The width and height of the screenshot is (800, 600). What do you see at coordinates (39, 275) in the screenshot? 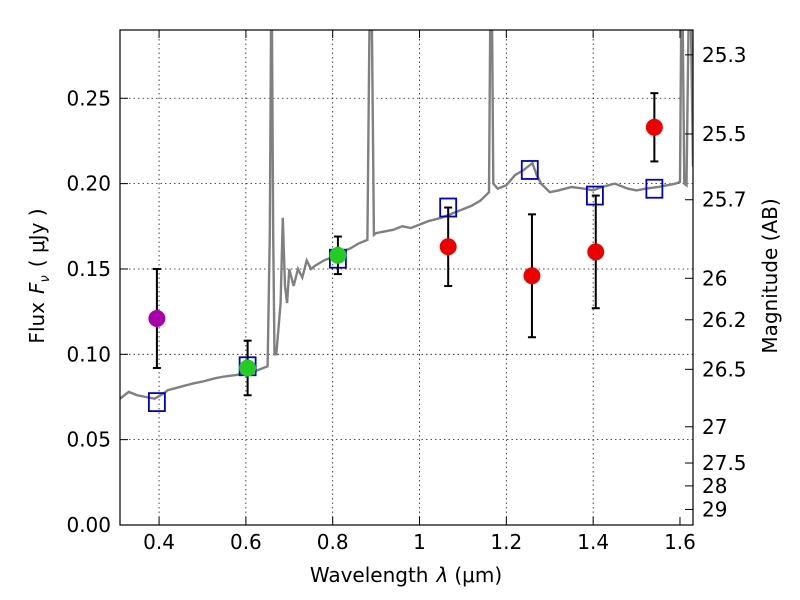
I see `y-axis-label: FluxFν( μJy )` at bounding box center [39, 275].